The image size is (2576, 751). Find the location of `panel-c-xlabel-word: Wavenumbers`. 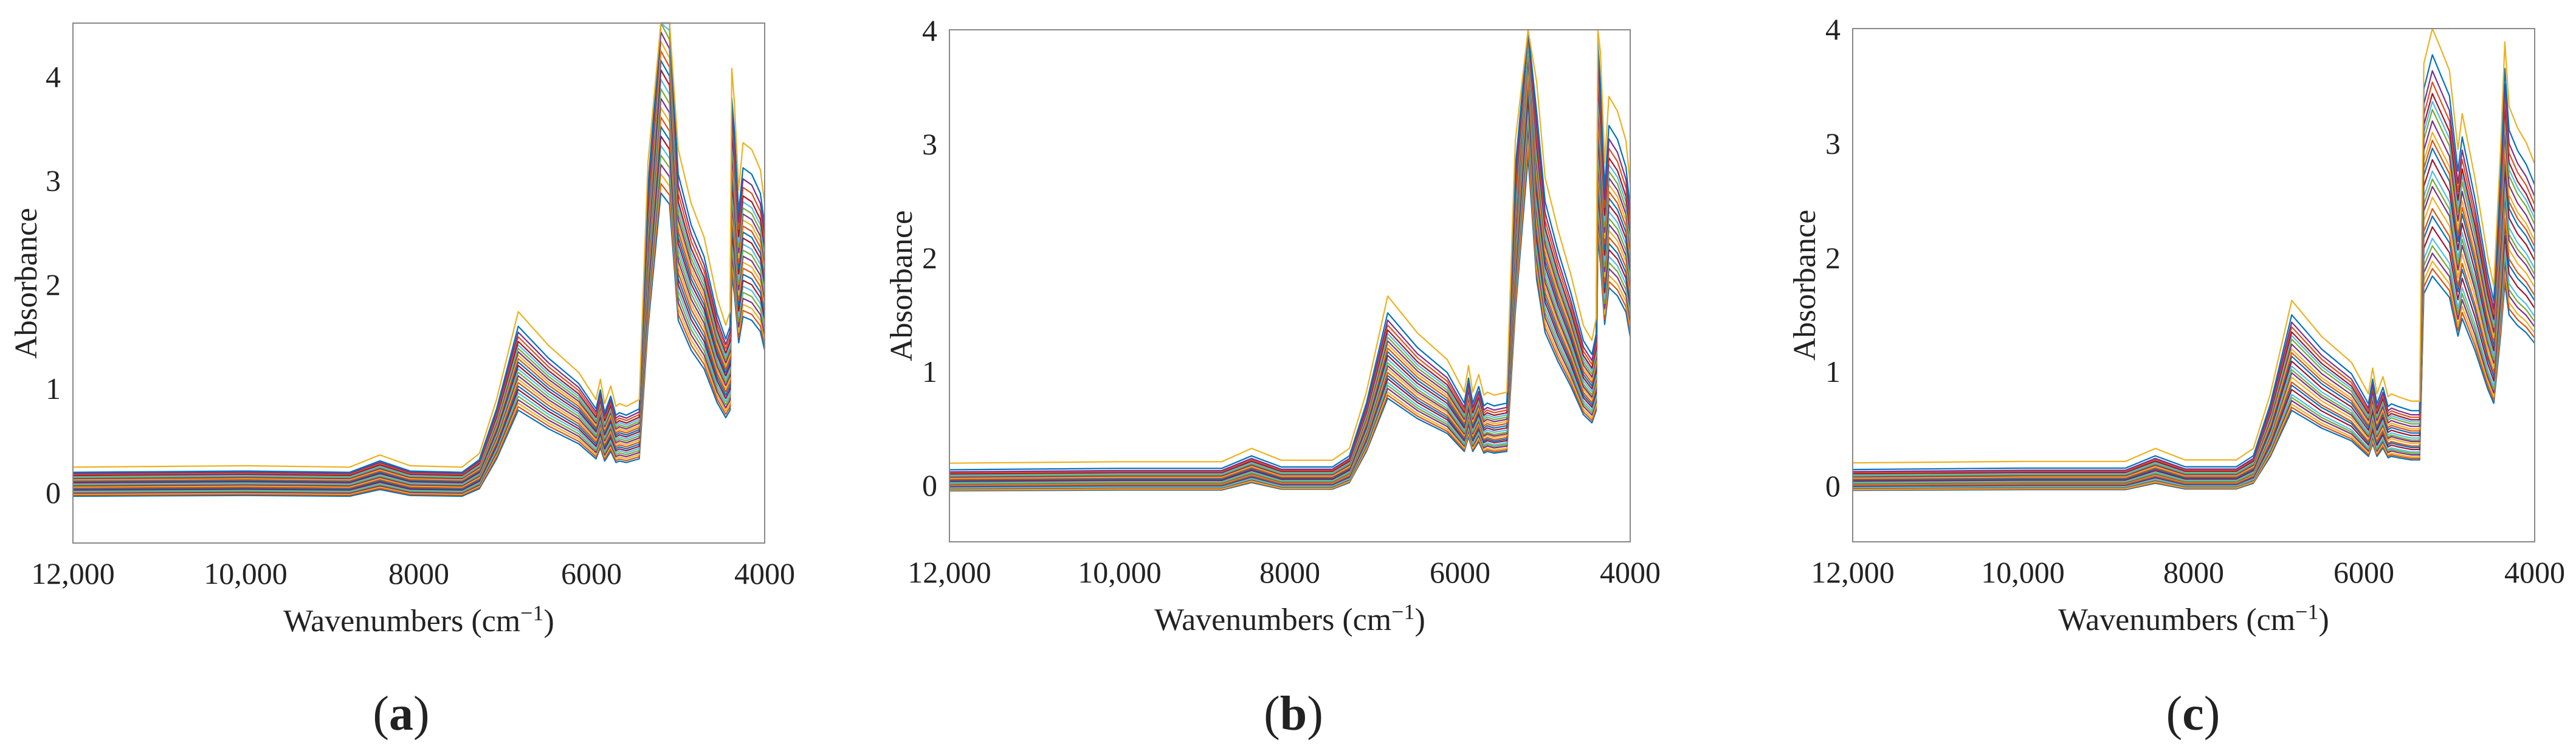

panel-c-xlabel-word: Wavenumbers is located at coordinates (2148, 620).